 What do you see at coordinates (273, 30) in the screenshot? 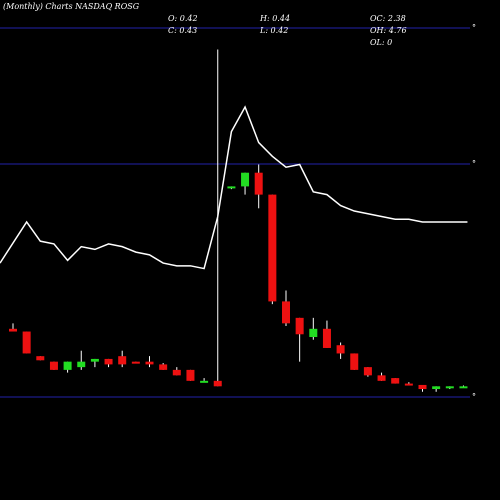
I see `ohlc-low: L: 0.42` at bounding box center [273, 30].